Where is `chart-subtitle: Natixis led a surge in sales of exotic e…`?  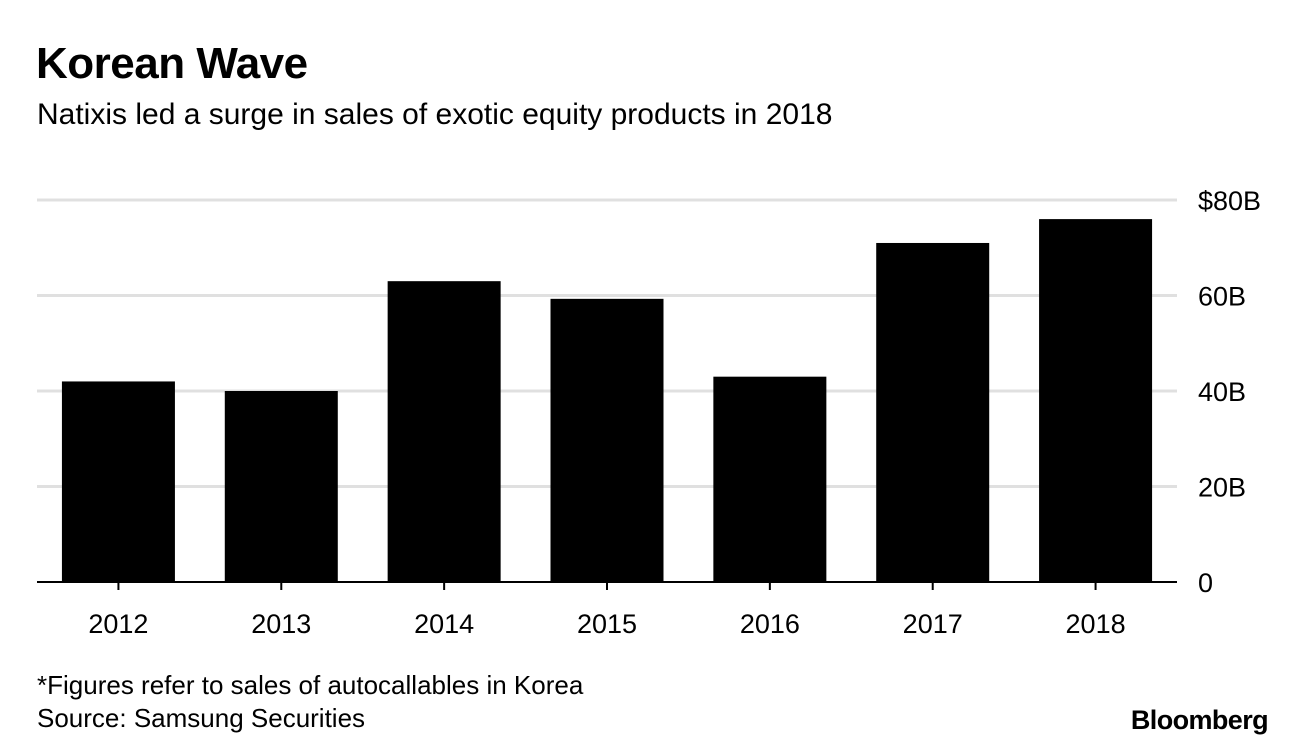
chart-subtitle: Natixis led a surge in sales of exotic e… is located at coordinates (435, 114).